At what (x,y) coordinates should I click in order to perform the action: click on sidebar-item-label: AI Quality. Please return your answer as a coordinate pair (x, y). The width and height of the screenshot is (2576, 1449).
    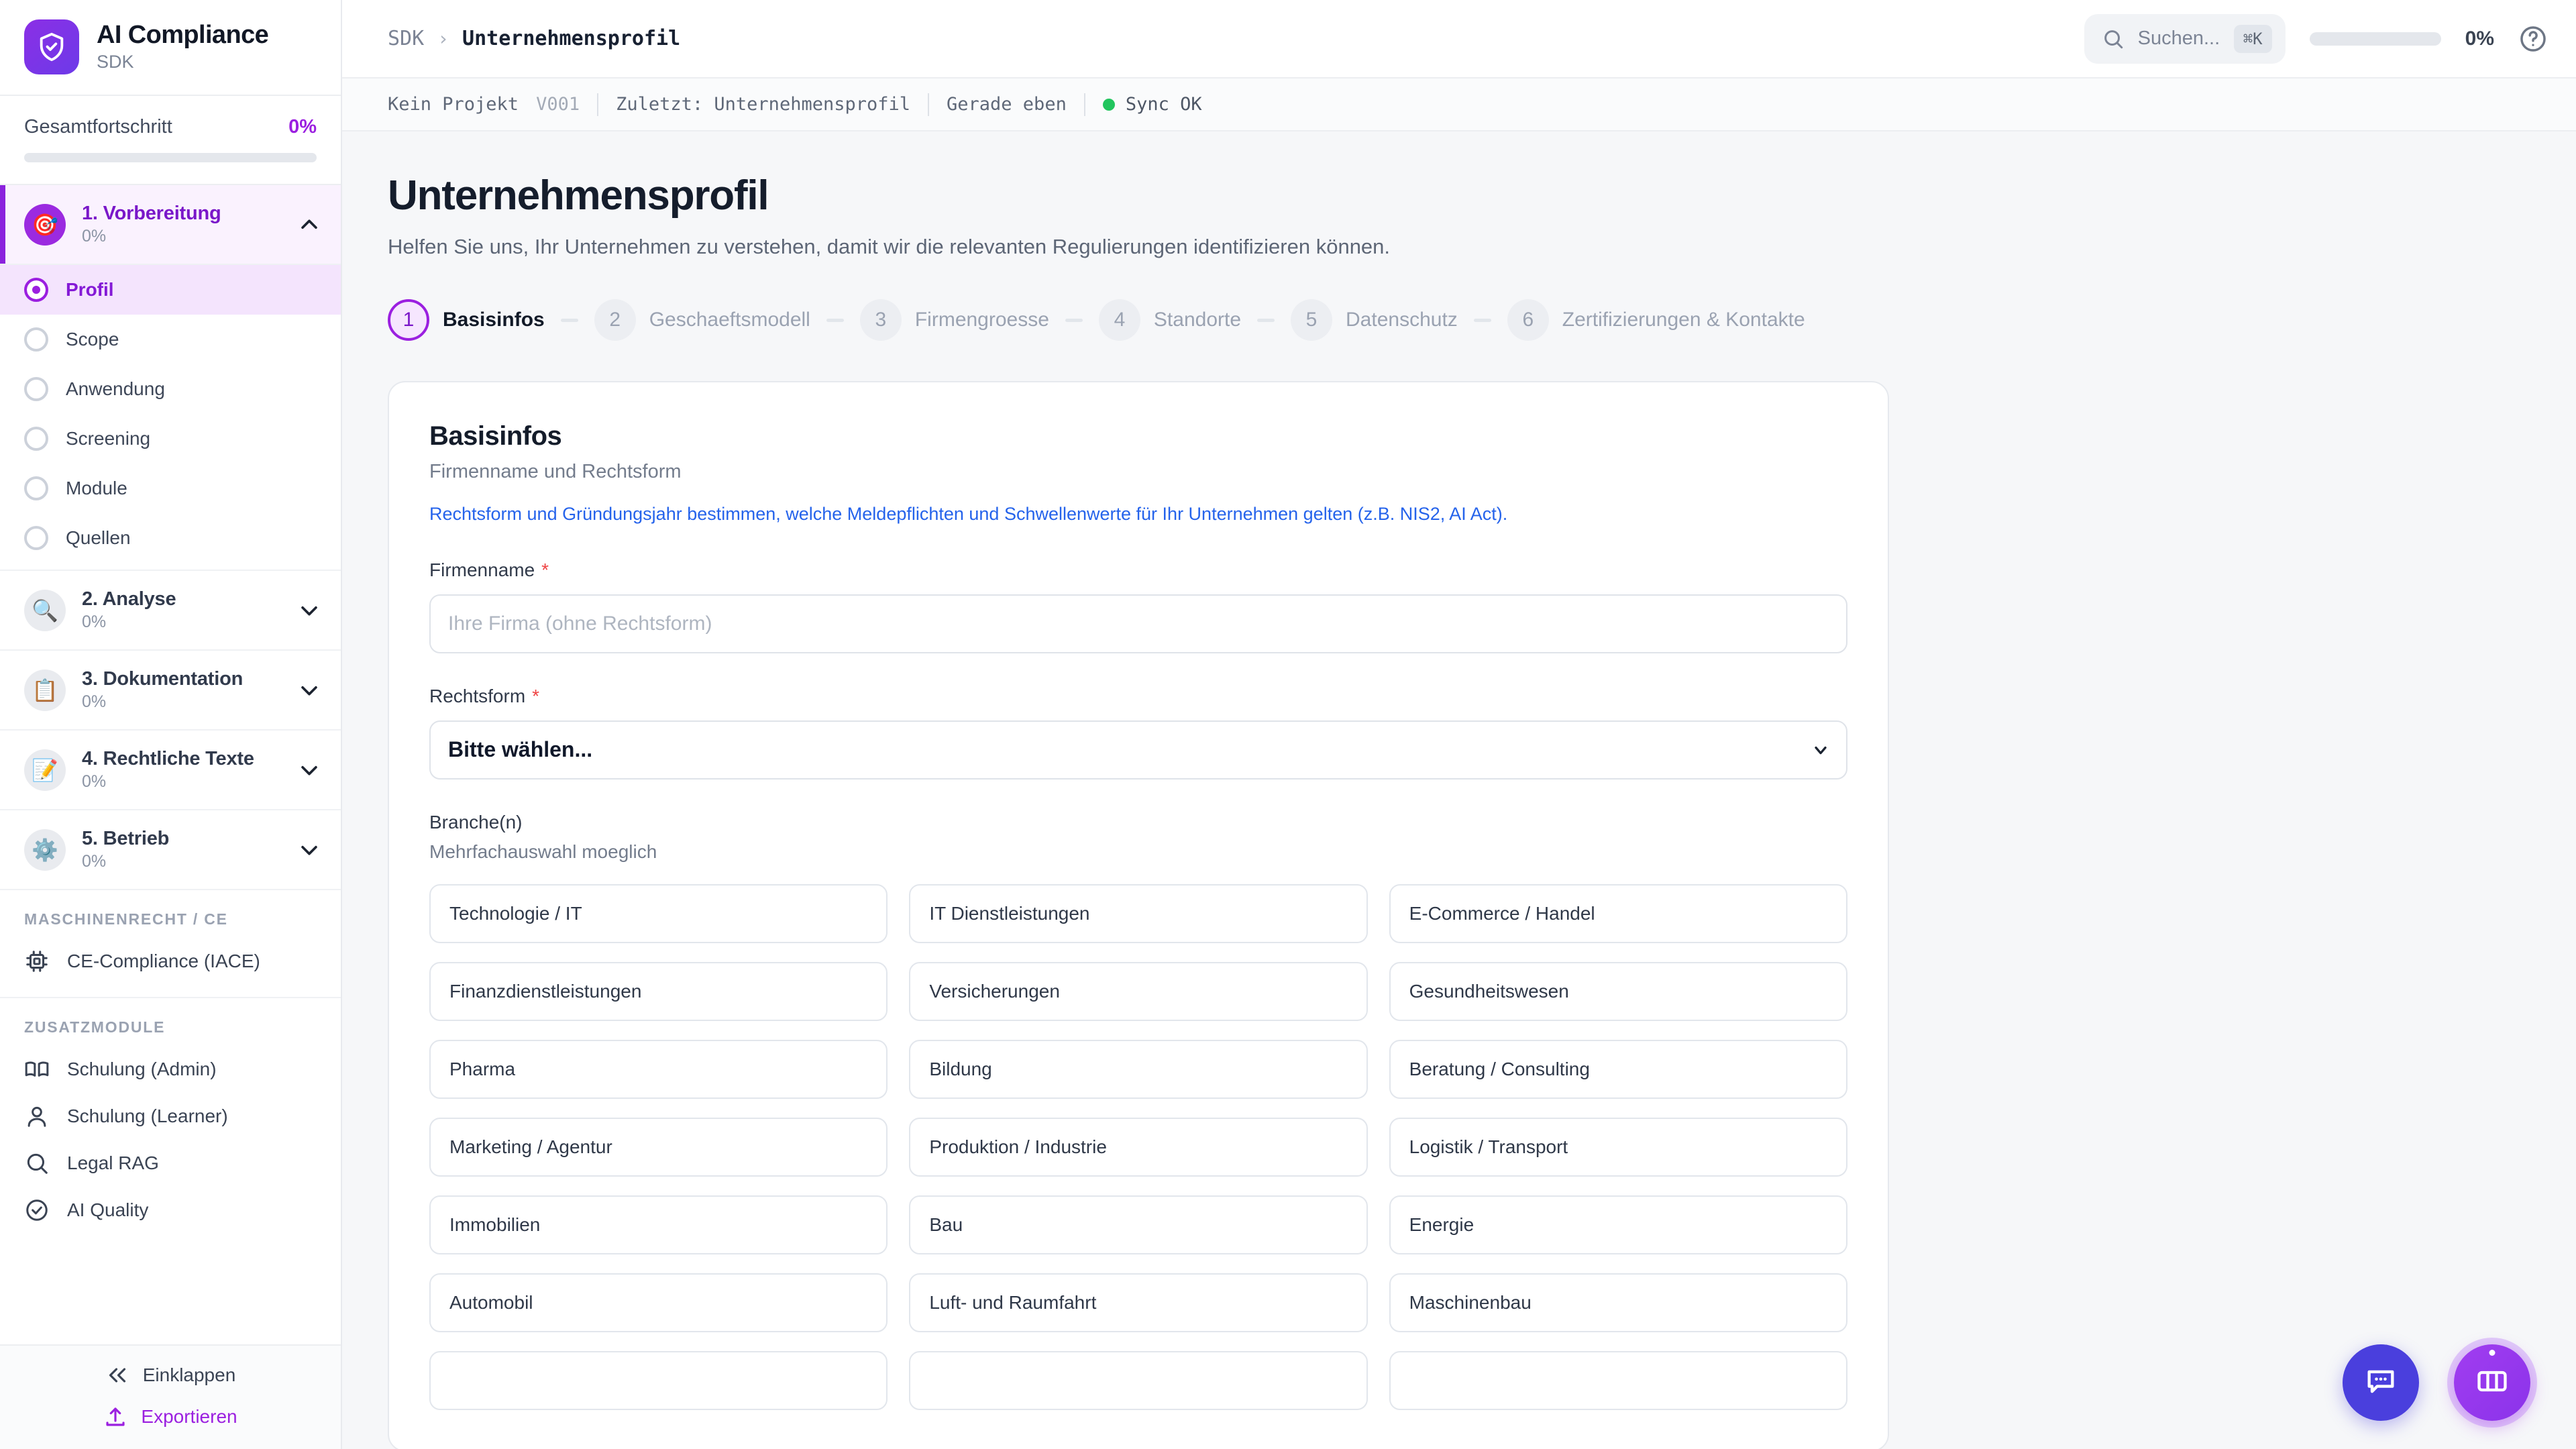
    Looking at the image, I should click on (108, 1209).